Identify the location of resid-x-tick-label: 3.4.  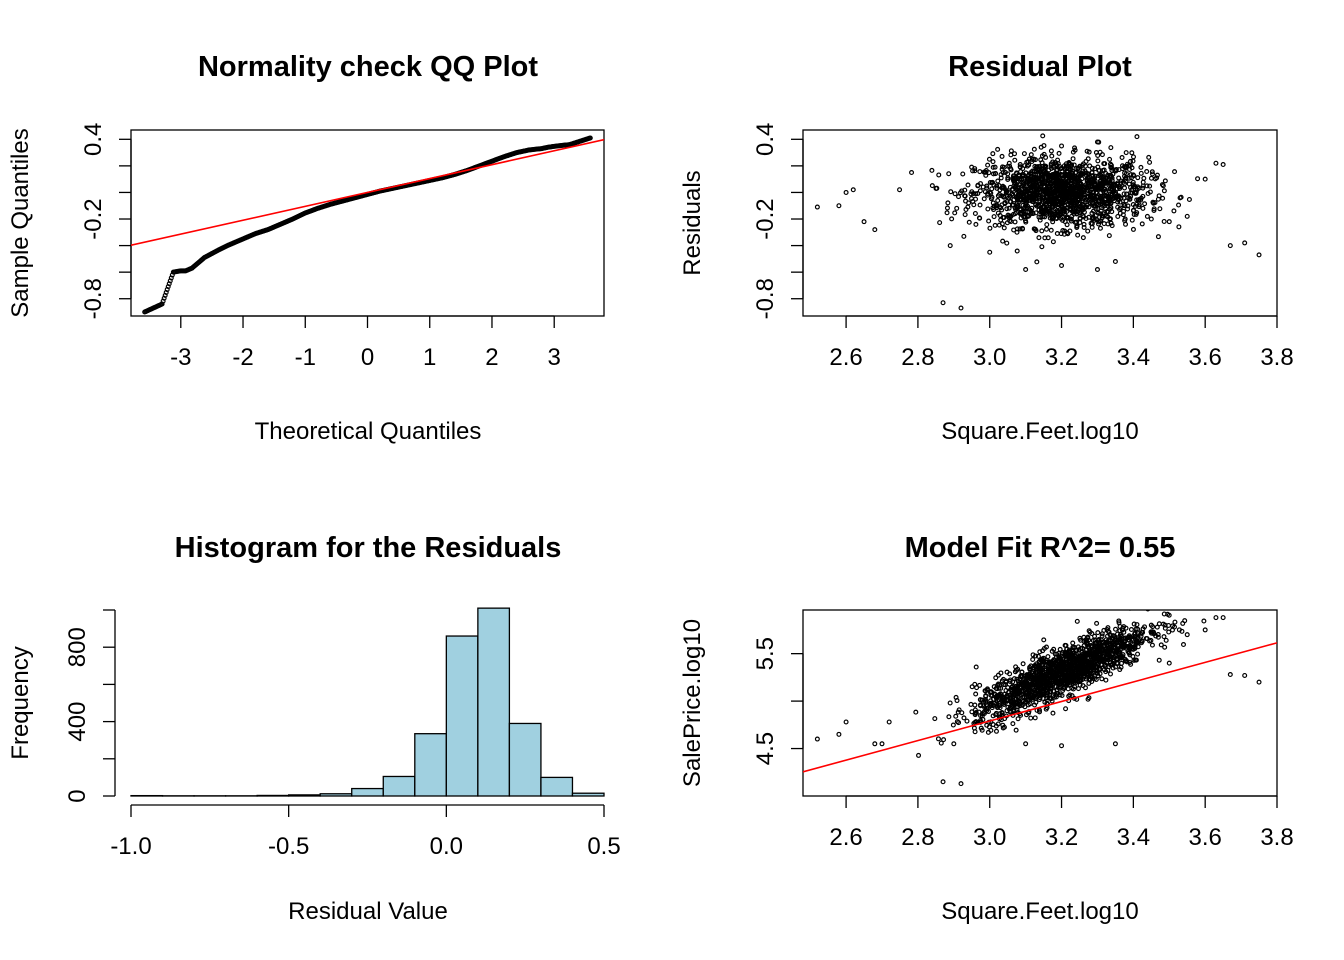
(1133, 357).